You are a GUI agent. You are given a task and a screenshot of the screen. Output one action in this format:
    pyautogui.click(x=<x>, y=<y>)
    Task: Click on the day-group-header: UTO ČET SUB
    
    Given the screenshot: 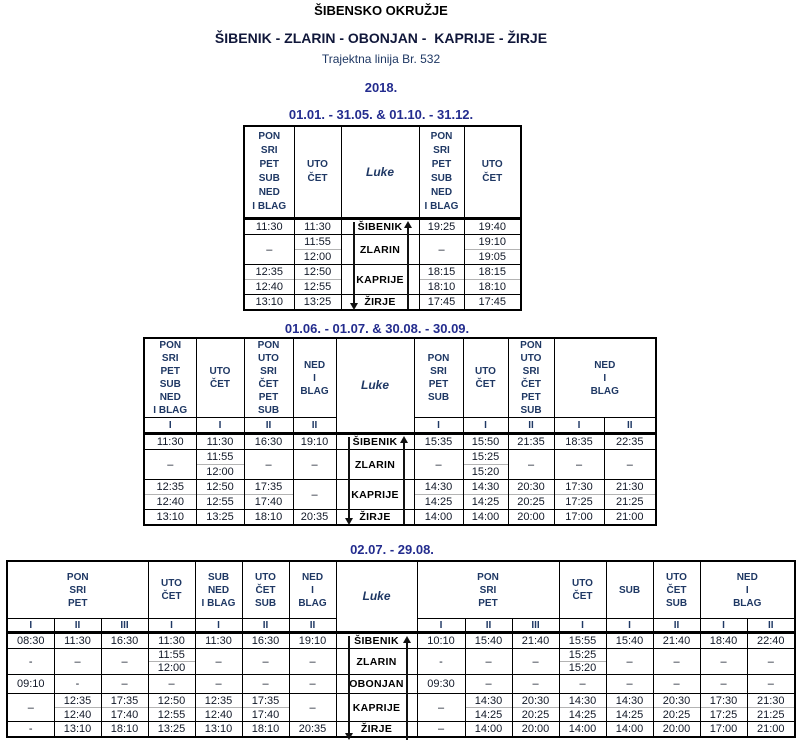 What is the action you would take?
    pyautogui.click(x=676, y=589)
    